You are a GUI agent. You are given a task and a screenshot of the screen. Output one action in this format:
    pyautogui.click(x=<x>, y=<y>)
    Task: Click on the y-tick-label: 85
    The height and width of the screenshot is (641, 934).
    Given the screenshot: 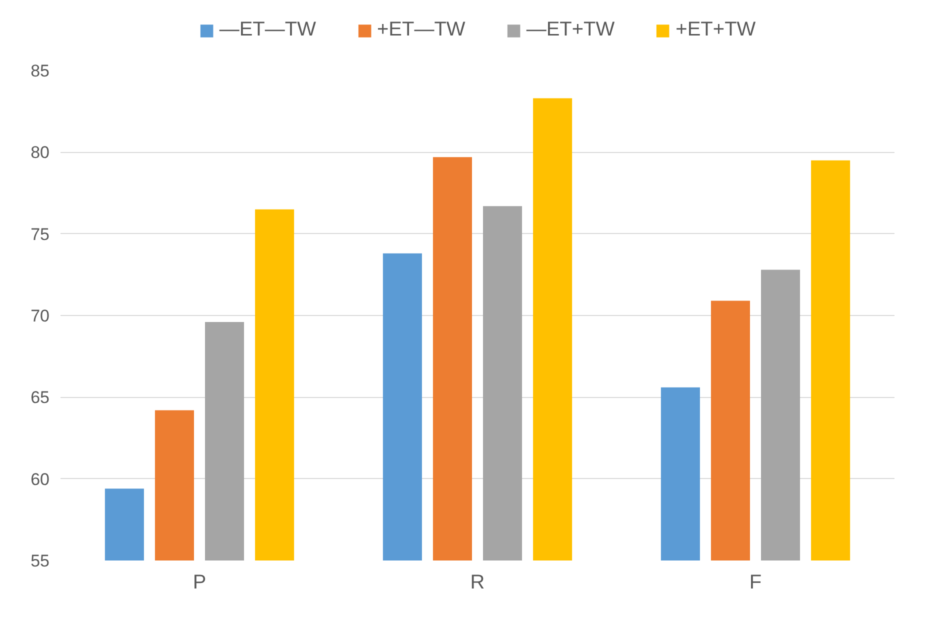 What is the action you would take?
    pyautogui.click(x=40, y=71)
    